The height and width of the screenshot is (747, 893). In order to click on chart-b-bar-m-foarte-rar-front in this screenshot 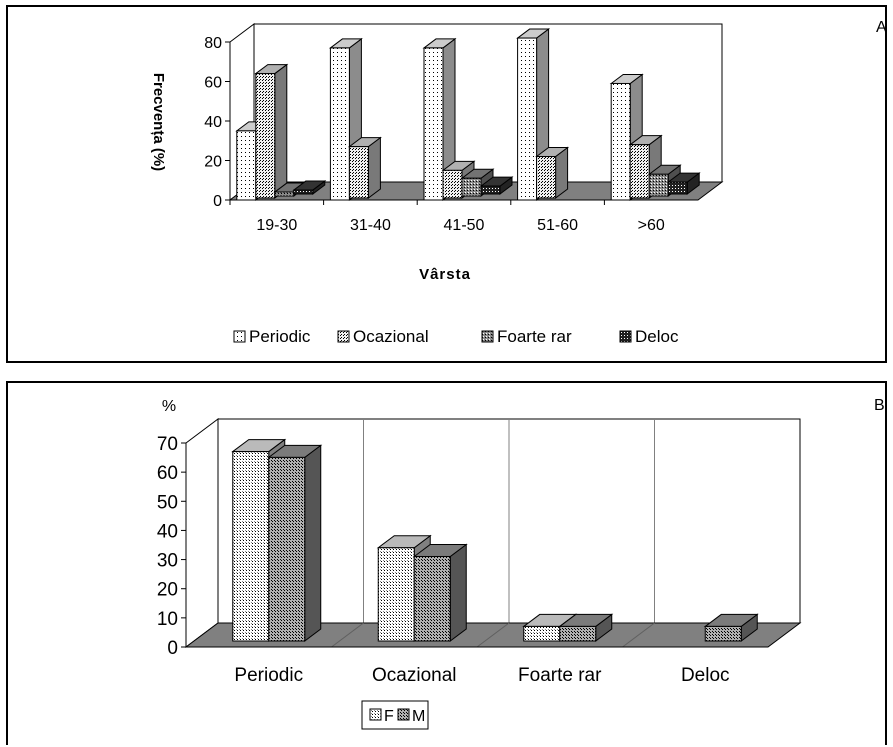, I will do `click(578, 633)`.